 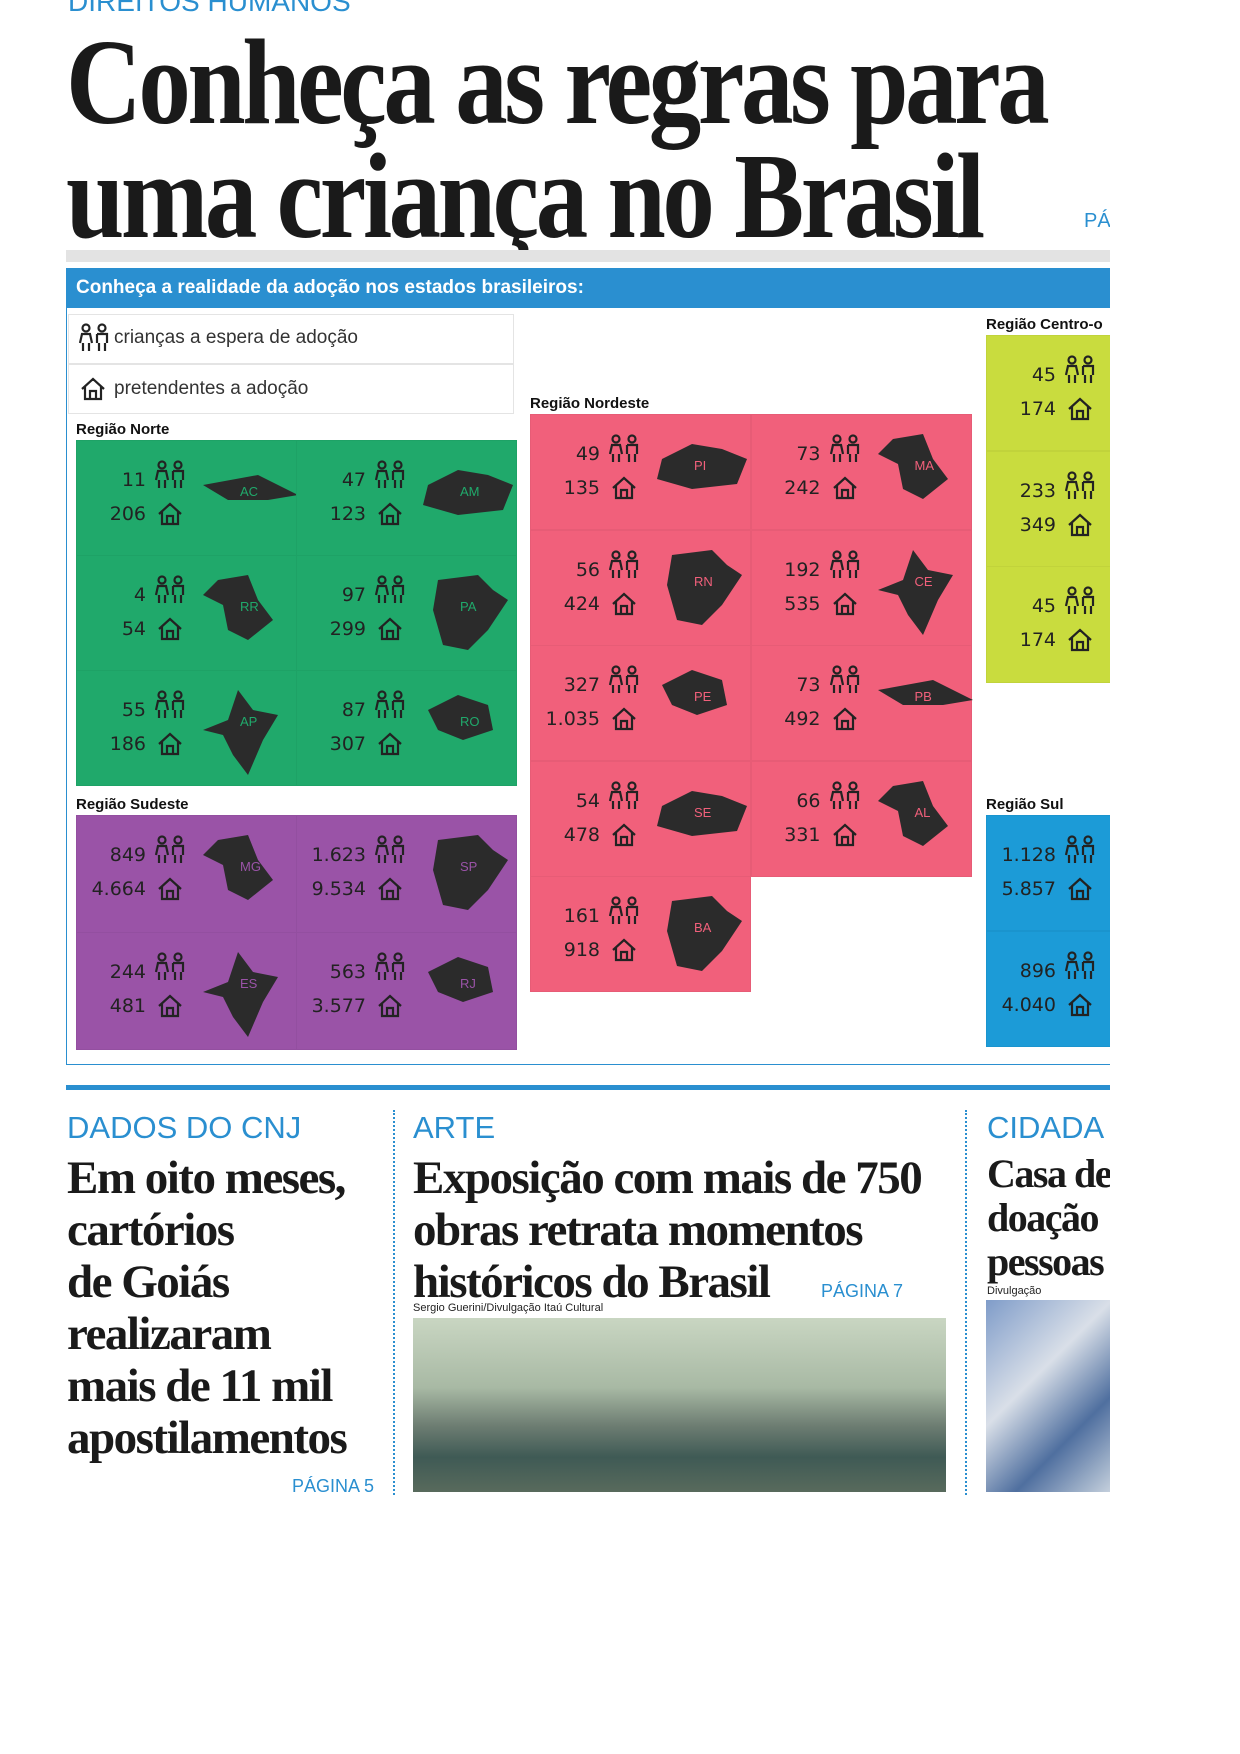 What do you see at coordinates (679, 1405) in the screenshot?
I see `article-image` at bounding box center [679, 1405].